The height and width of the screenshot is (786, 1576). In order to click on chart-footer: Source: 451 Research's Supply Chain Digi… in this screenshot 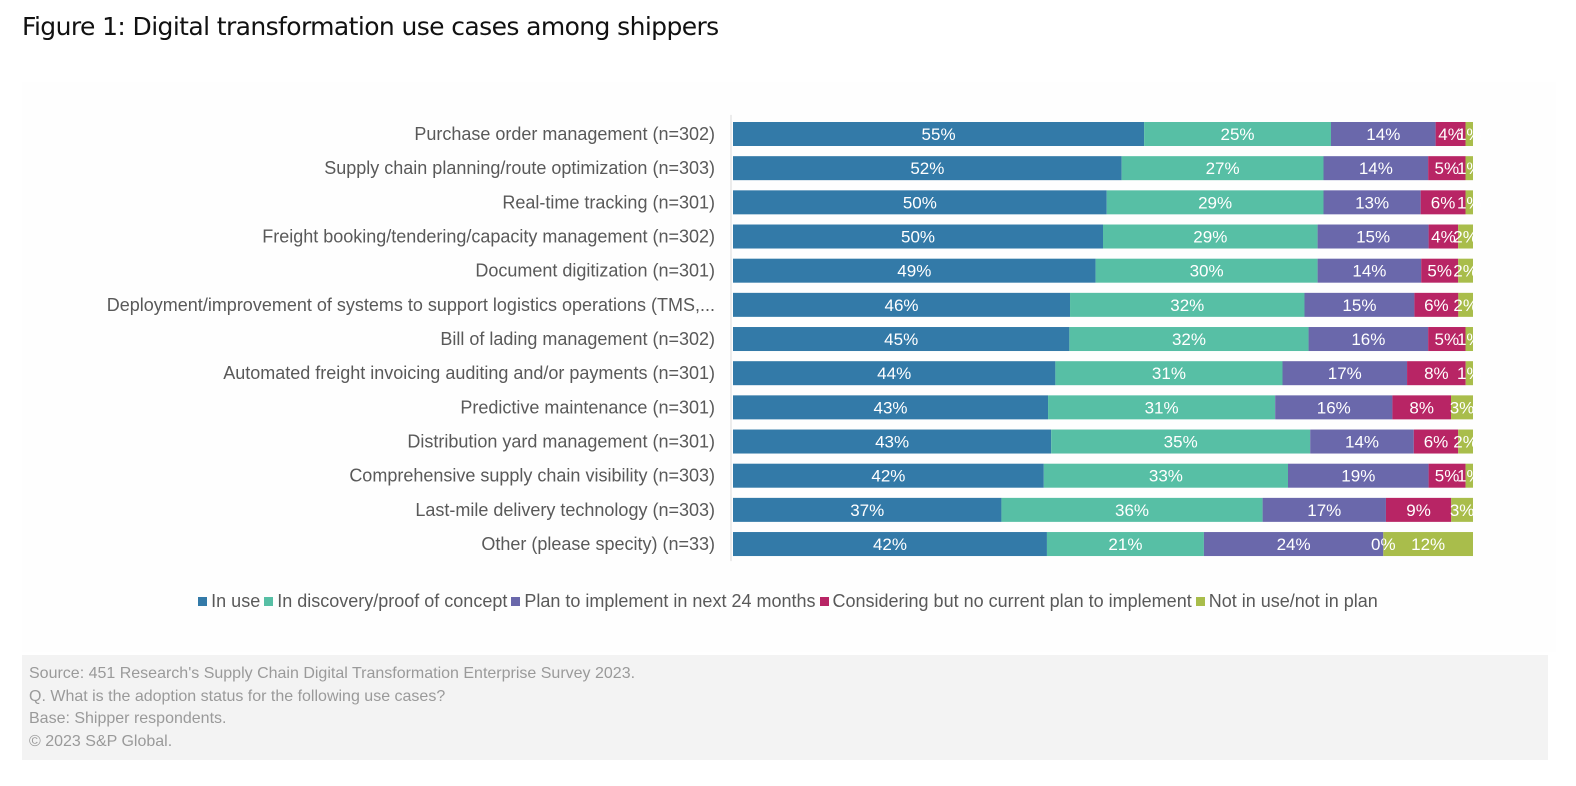, I will do `click(785, 707)`.